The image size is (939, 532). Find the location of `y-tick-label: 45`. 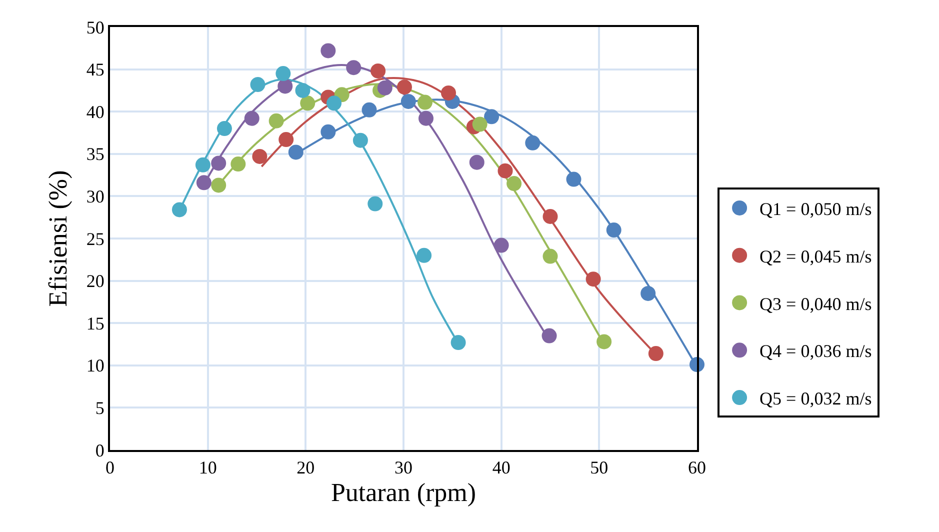

y-tick-label: 45 is located at coordinates (95, 70).